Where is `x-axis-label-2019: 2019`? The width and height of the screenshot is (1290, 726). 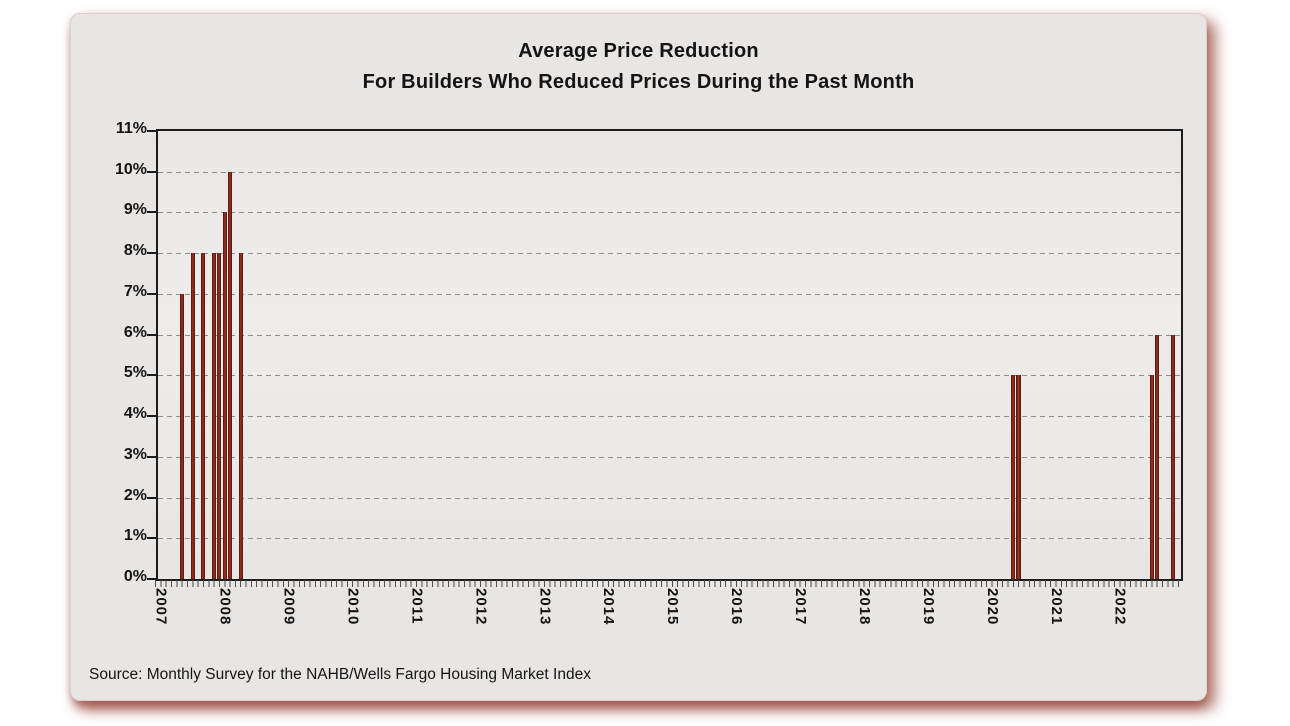 x-axis-label-2019: 2019 is located at coordinates (928, 607).